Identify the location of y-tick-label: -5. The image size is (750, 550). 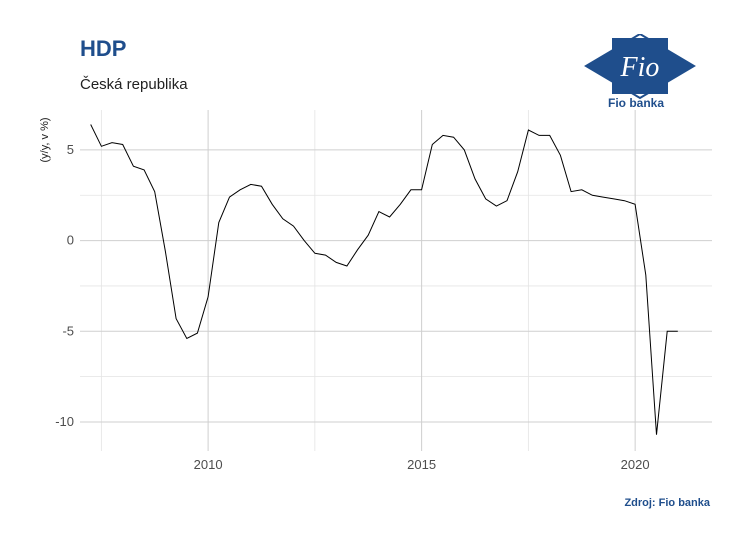
(68, 330).